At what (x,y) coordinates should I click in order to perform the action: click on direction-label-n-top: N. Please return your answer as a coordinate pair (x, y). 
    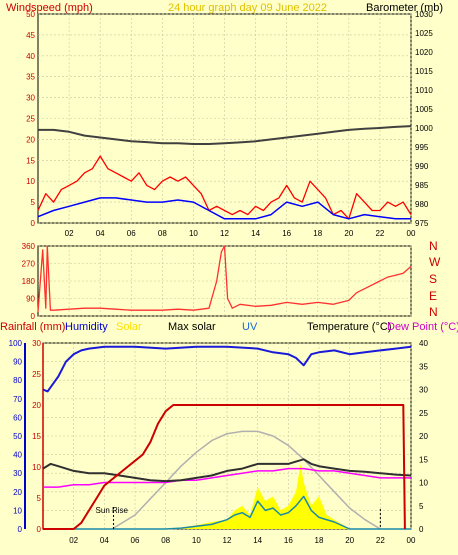
    Looking at the image, I should click on (433, 246).